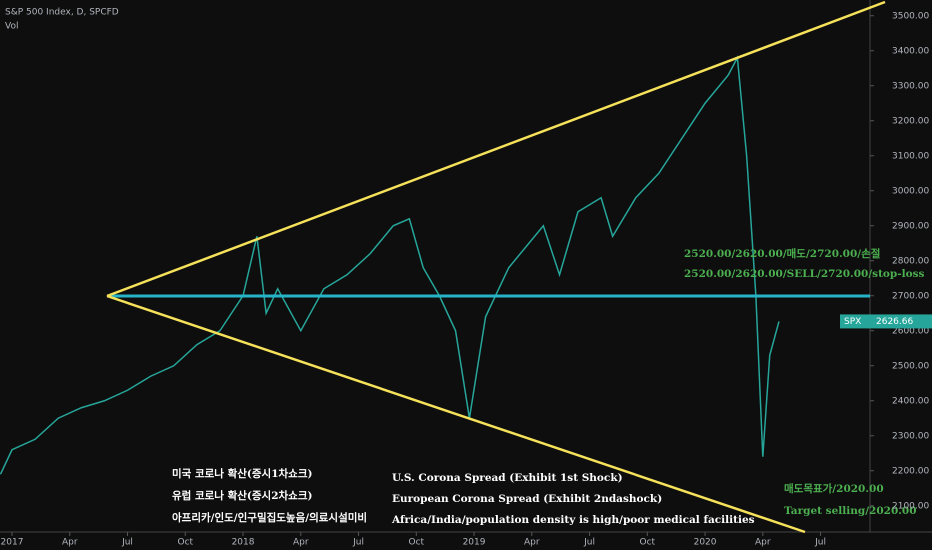  What do you see at coordinates (910, 261) in the screenshot?
I see `y-tick-label: 2800.00` at bounding box center [910, 261].